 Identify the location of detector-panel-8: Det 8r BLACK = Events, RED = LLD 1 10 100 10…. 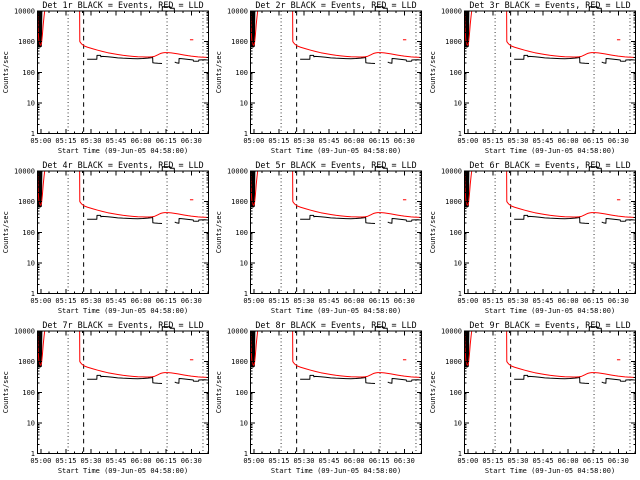
(319, 400).